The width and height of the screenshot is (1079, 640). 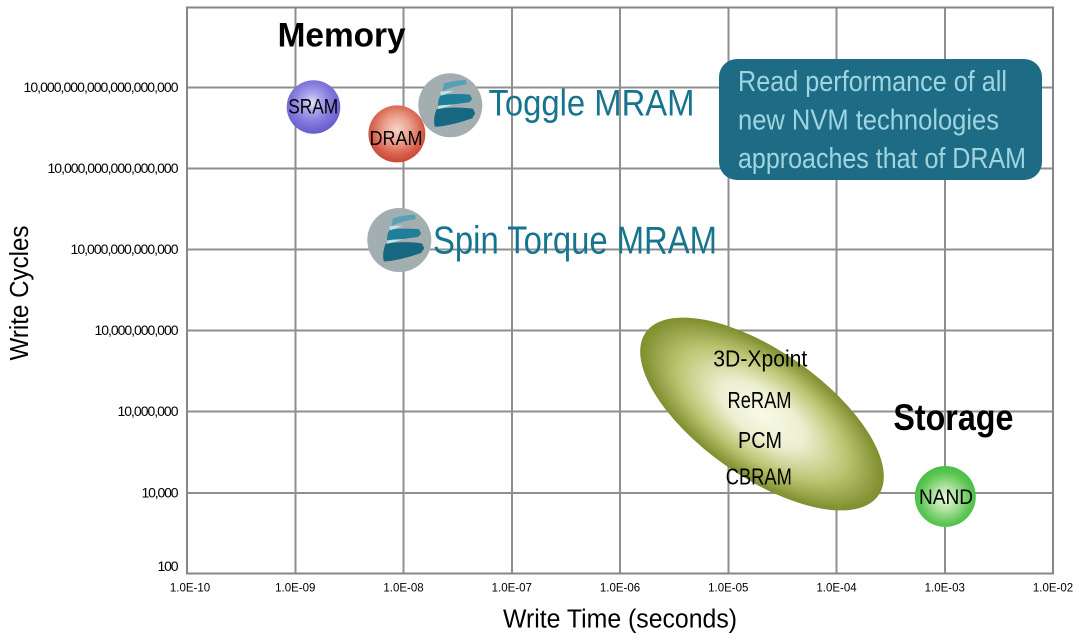 What do you see at coordinates (592, 103) in the screenshot?
I see `svg-text: Toggle MRAM` at bounding box center [592, 103].